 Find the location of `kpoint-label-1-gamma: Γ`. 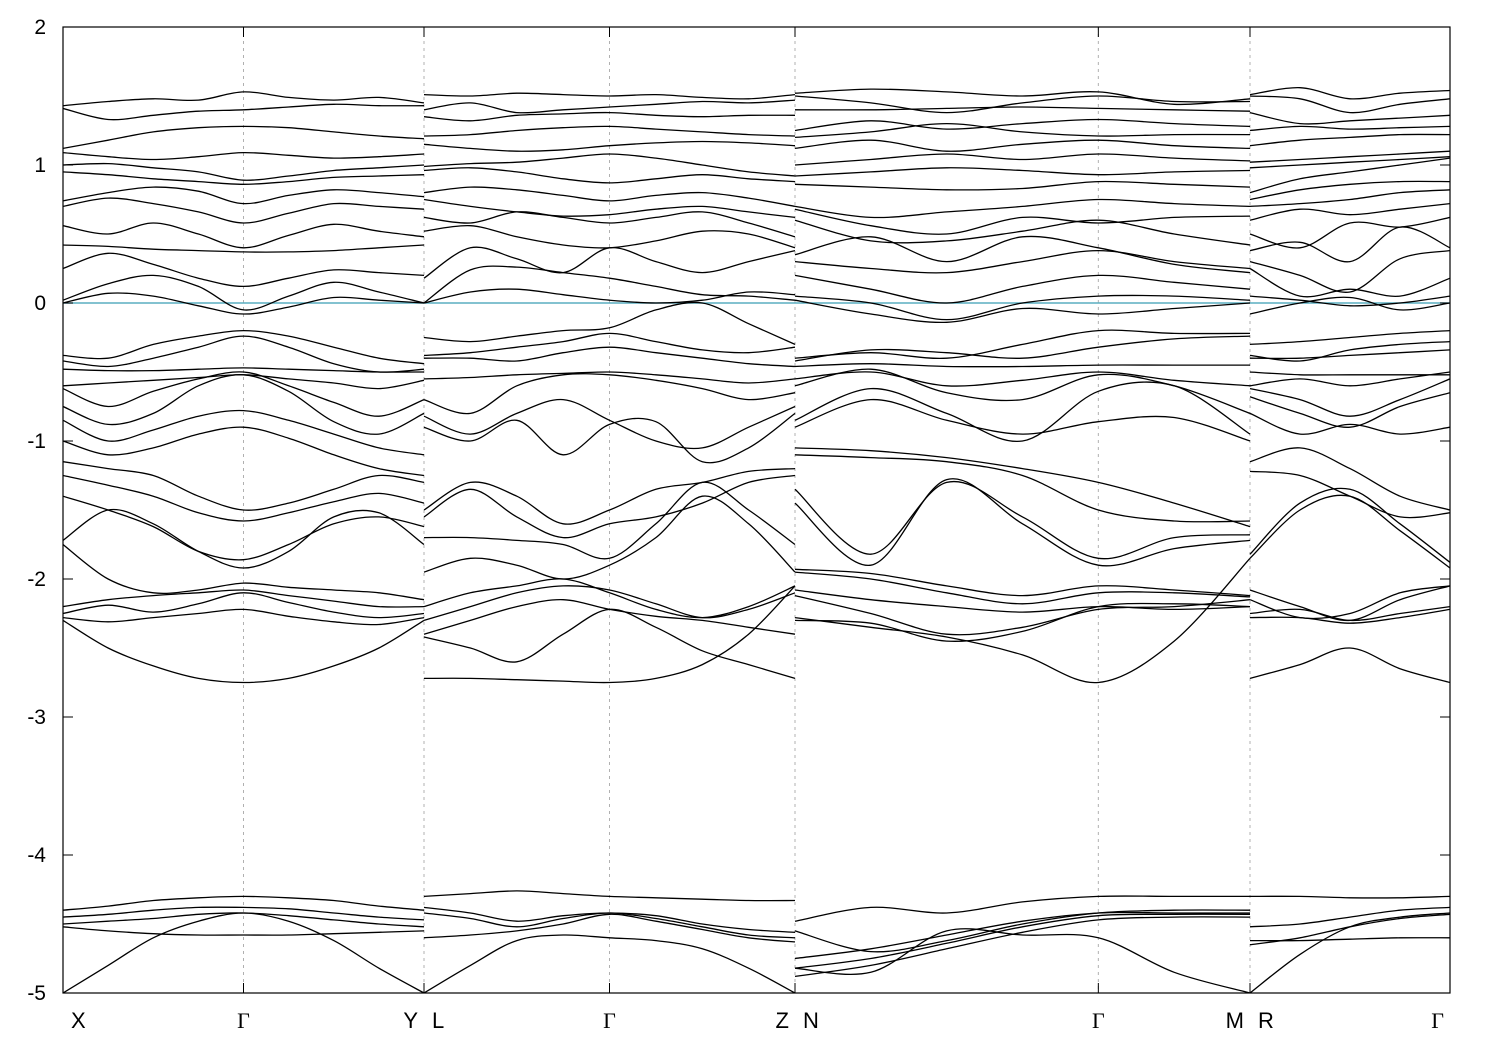

kpoint-label-1-gamma: Γ is located at coordinates (609, 1020).